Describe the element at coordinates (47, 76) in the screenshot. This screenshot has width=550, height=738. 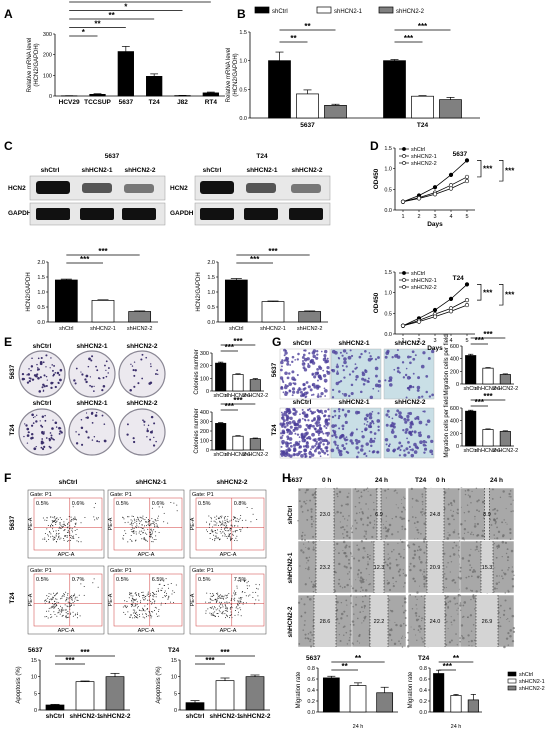
I see `y-tick-label: 100` at that location.